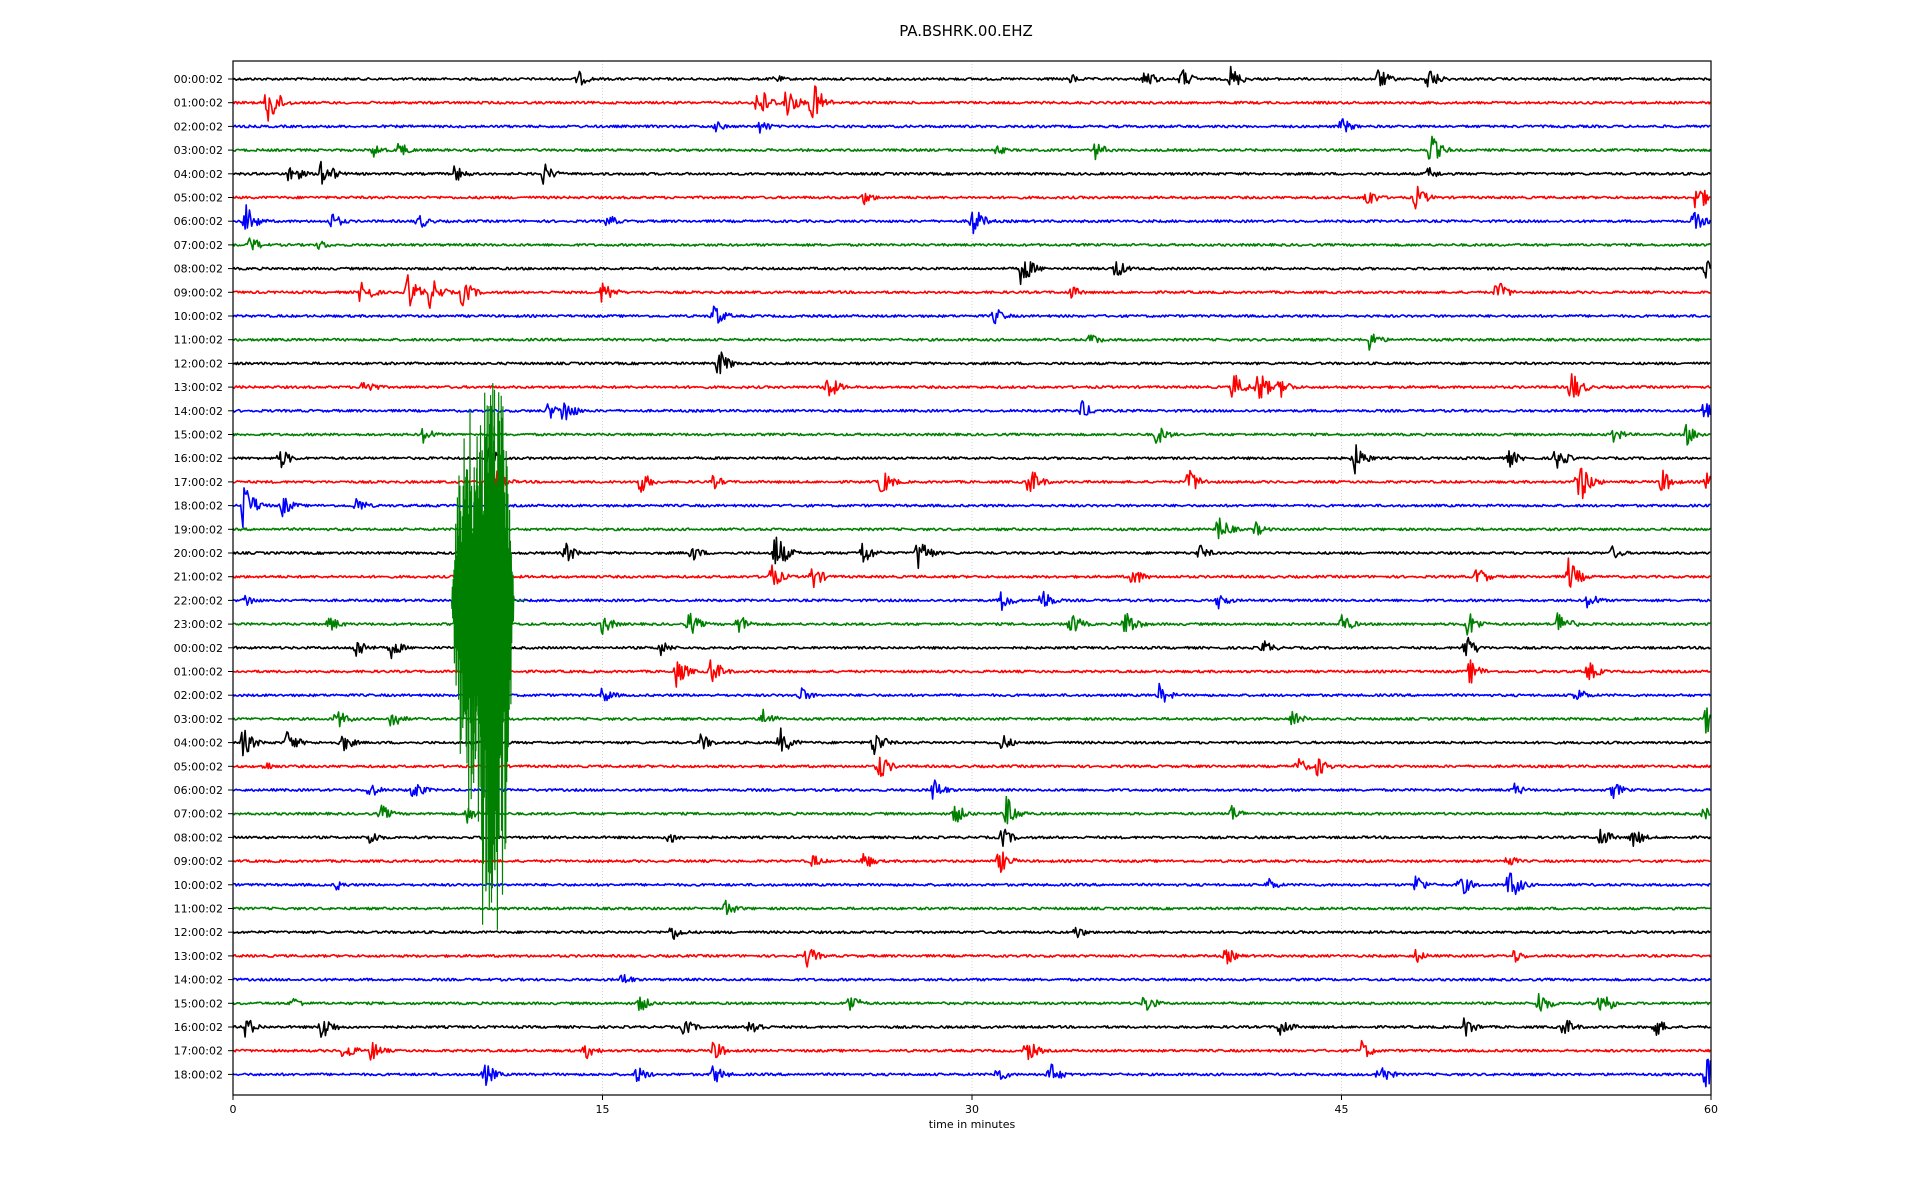  What do you see at coordinates (233, 1109) in the screenshot?
I see `x-tick-label: 0` at bounding box center [233, 1109].